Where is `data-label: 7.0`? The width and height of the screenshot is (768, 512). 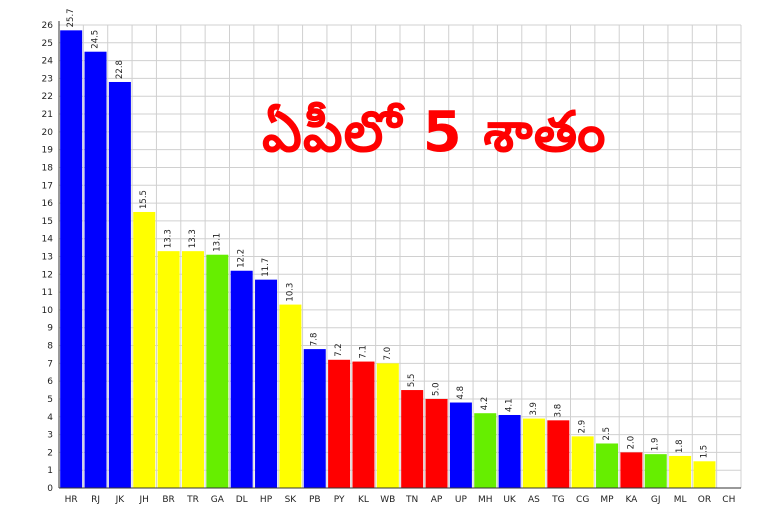 data-label: 7.0 is located at coordinates (388, 354).